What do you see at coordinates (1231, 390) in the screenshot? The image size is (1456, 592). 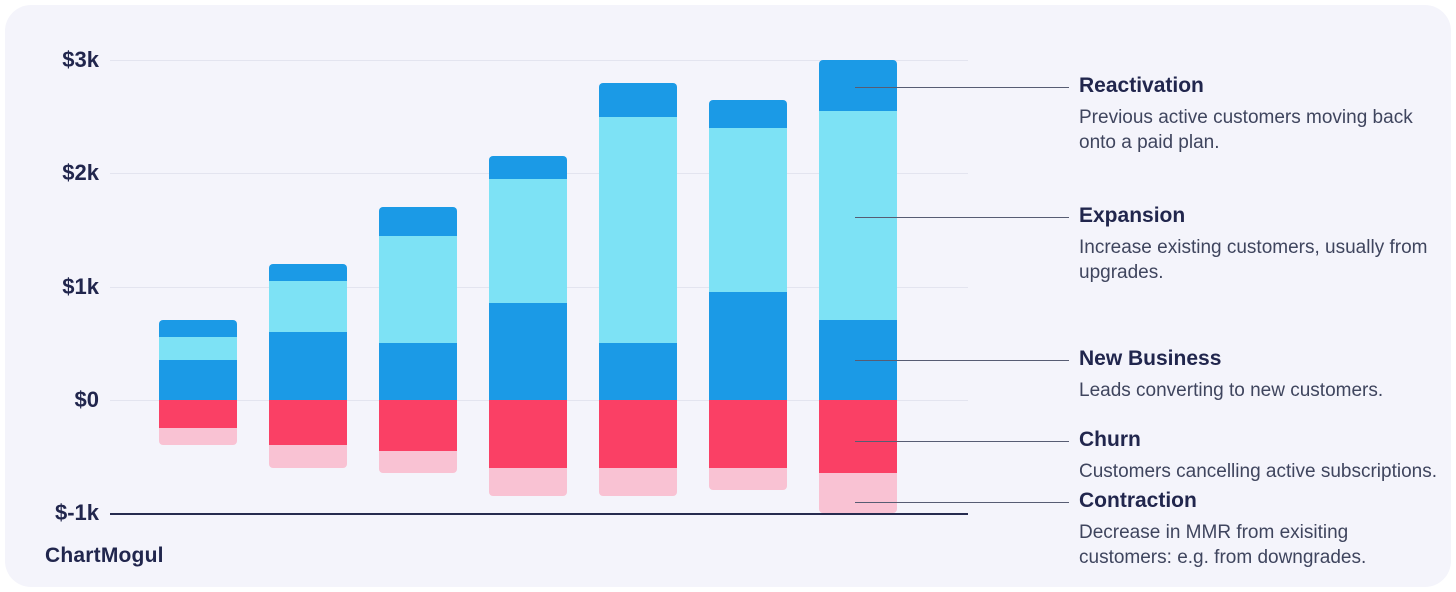 I see `legend-description: Leads converting to new customers.` at bounding box center [1231, 390].